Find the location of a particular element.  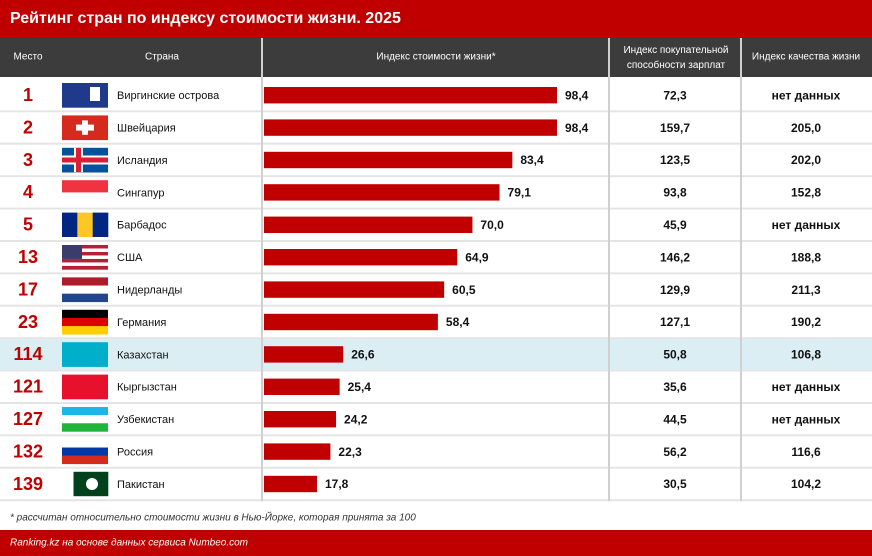

value-label: 22,3 is located at coordinates (350, 452).